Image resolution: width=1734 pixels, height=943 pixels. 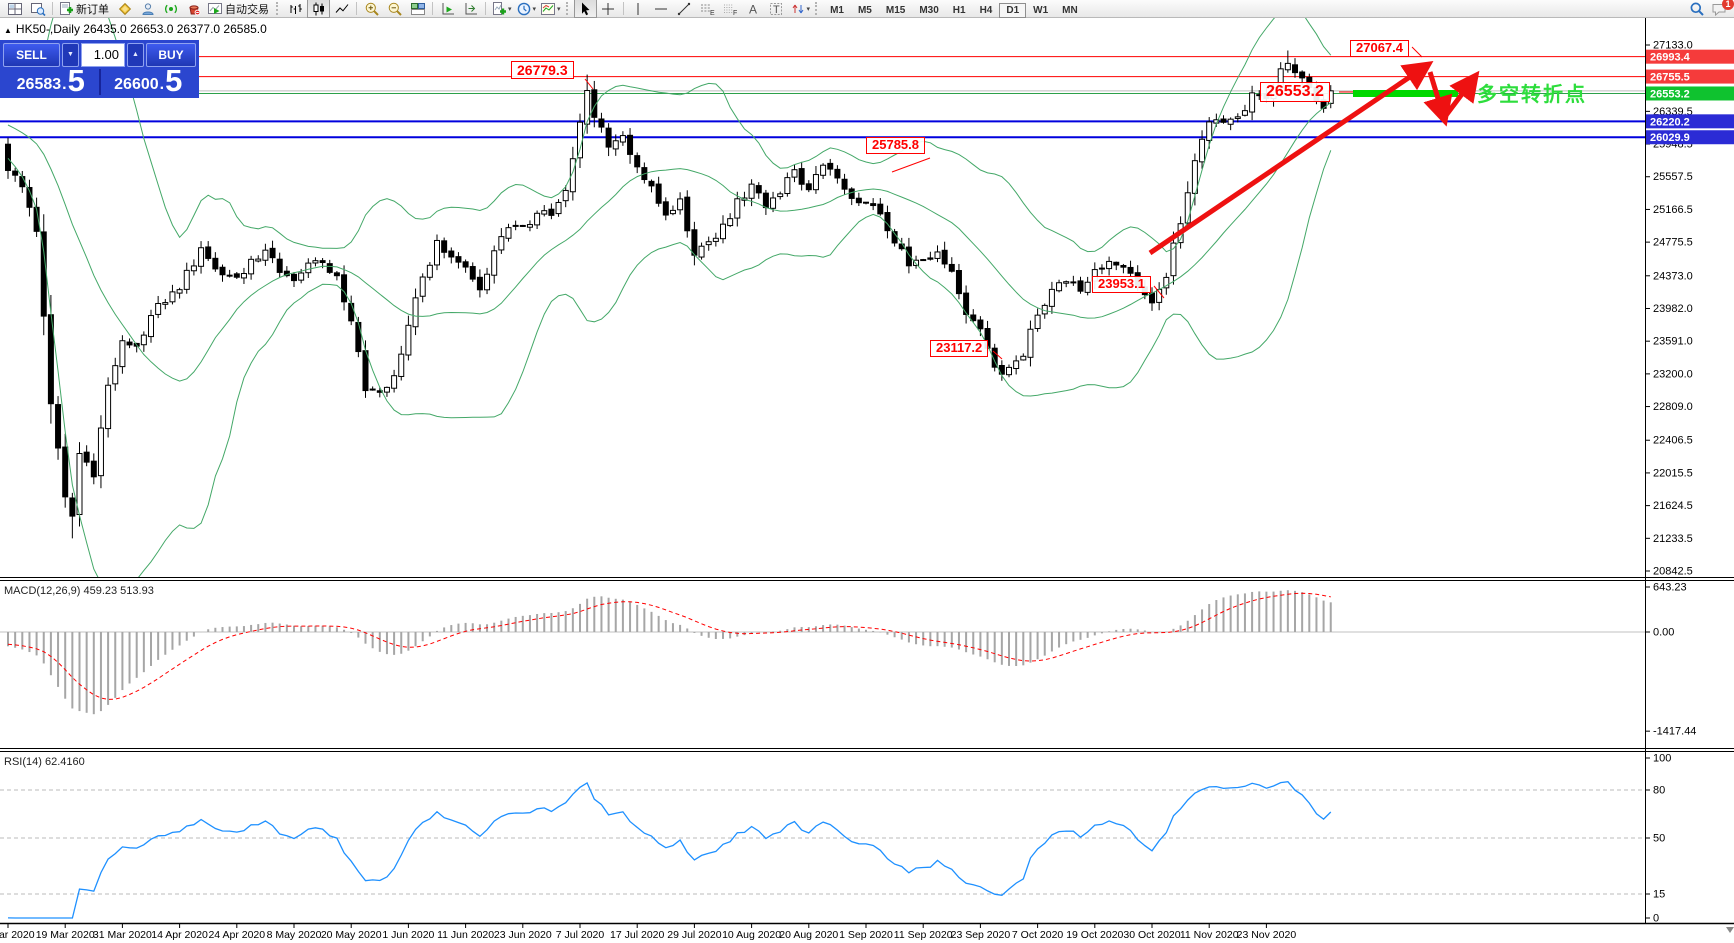 What do you see at coordinates (1291, 158) in the screenshot?
I see `trend-up-arrow` at bounding box center [1291, 158].